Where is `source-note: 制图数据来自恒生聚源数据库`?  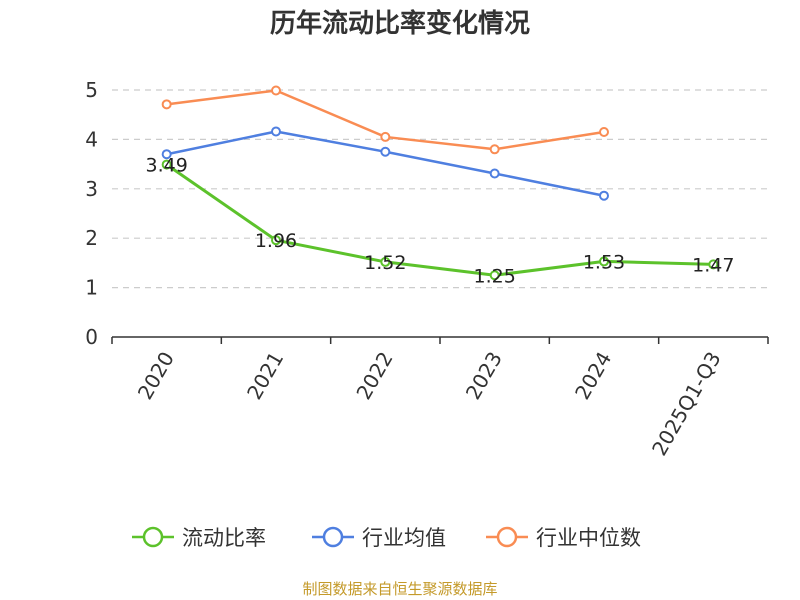 source-note: 制图数据来自恒生聚源数据库 is located at coordinates (399, 589).